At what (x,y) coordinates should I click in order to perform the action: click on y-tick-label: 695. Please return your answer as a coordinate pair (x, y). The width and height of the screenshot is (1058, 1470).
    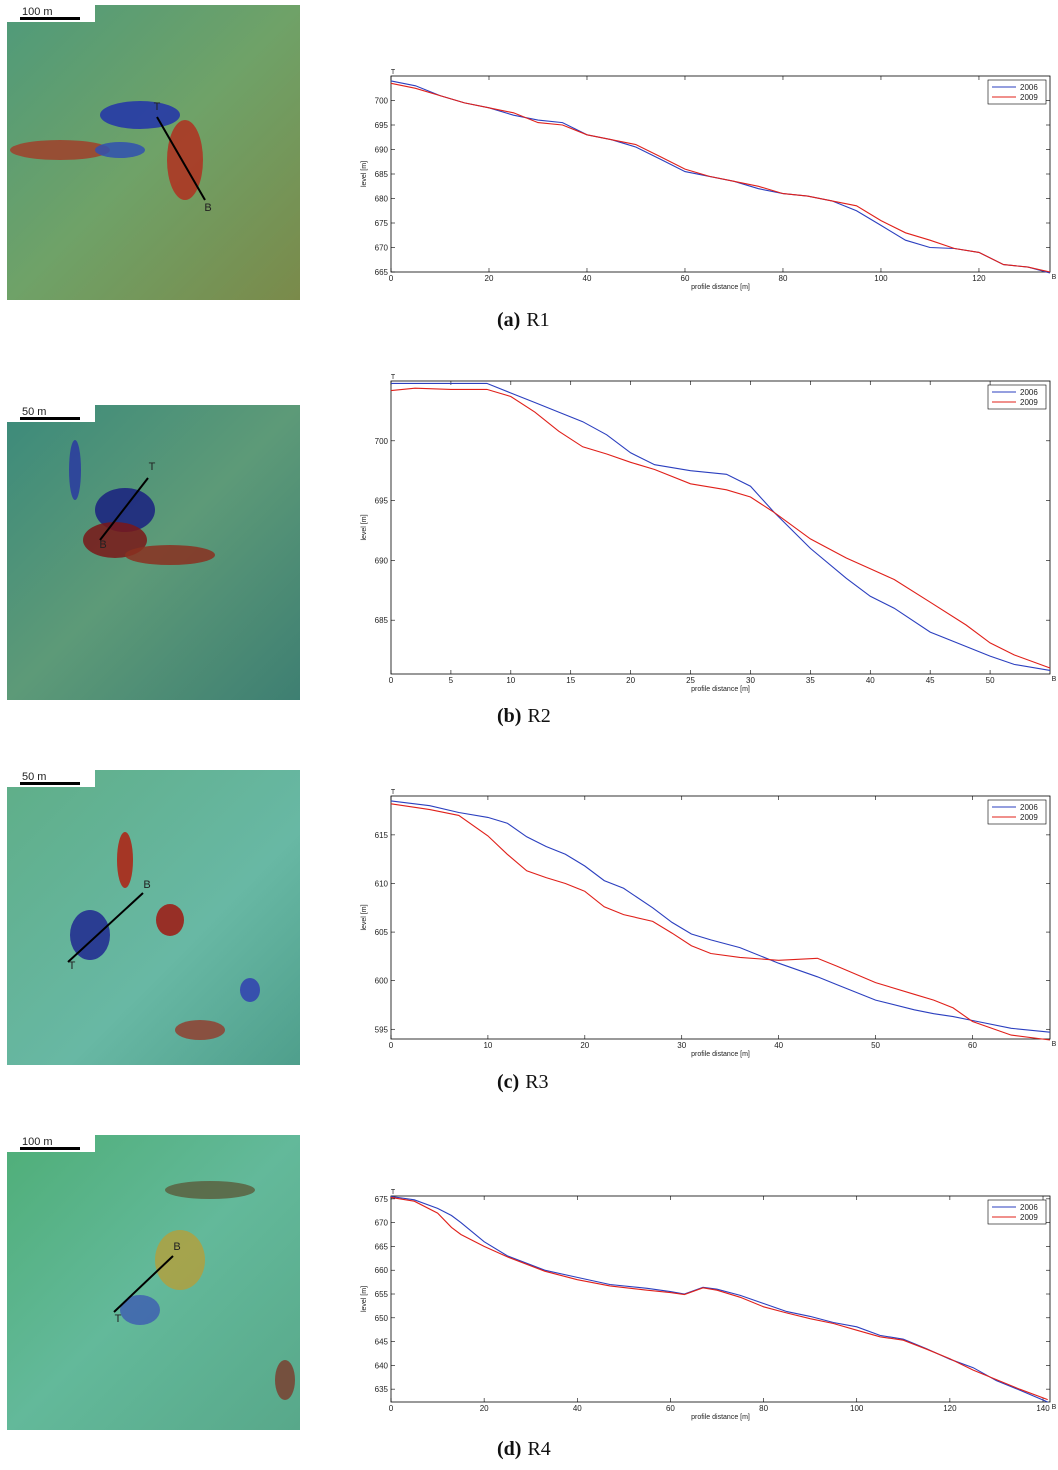
    Looking at the image, I should click on (382, 501).